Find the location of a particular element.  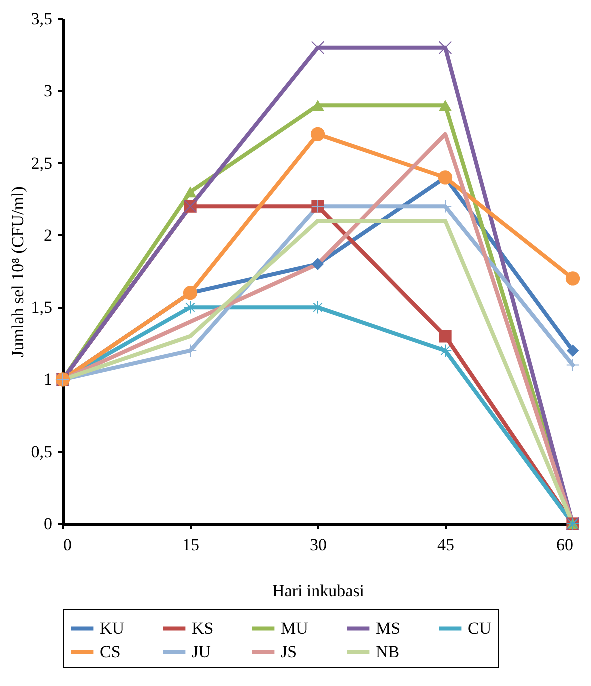

y-axis-title: Jumlah sel 10⁸ (CFU/ml) is located at coordinates (18, 272).